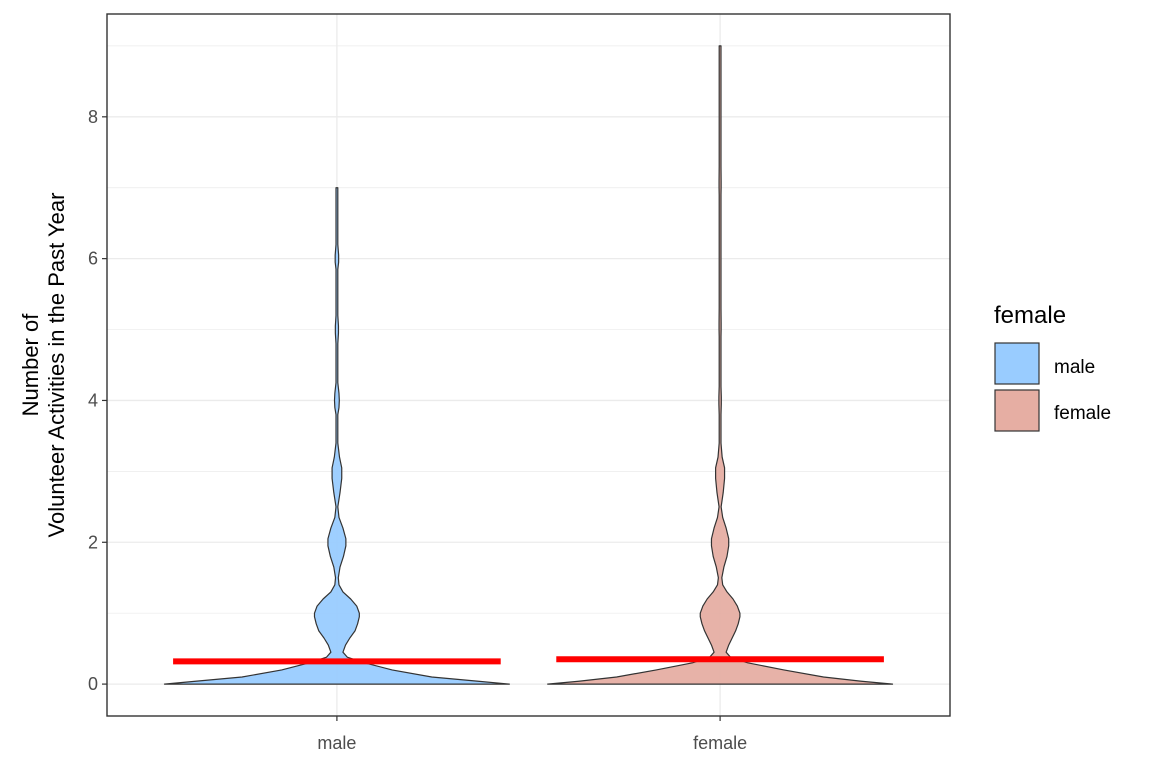  I want to click on legend-title: female, so click(1030, 315).